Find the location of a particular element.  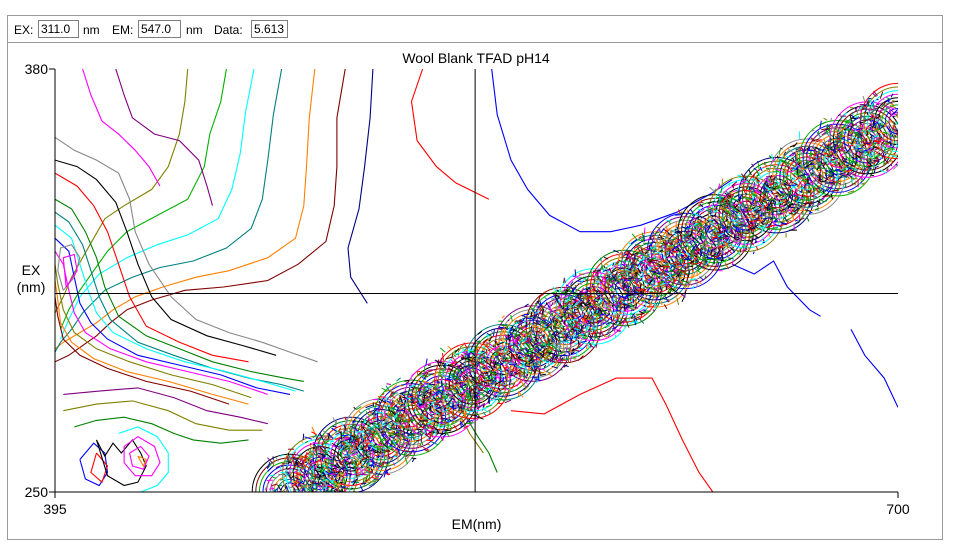

em-value-field: 547.0 is located at coordinates (159, 29).